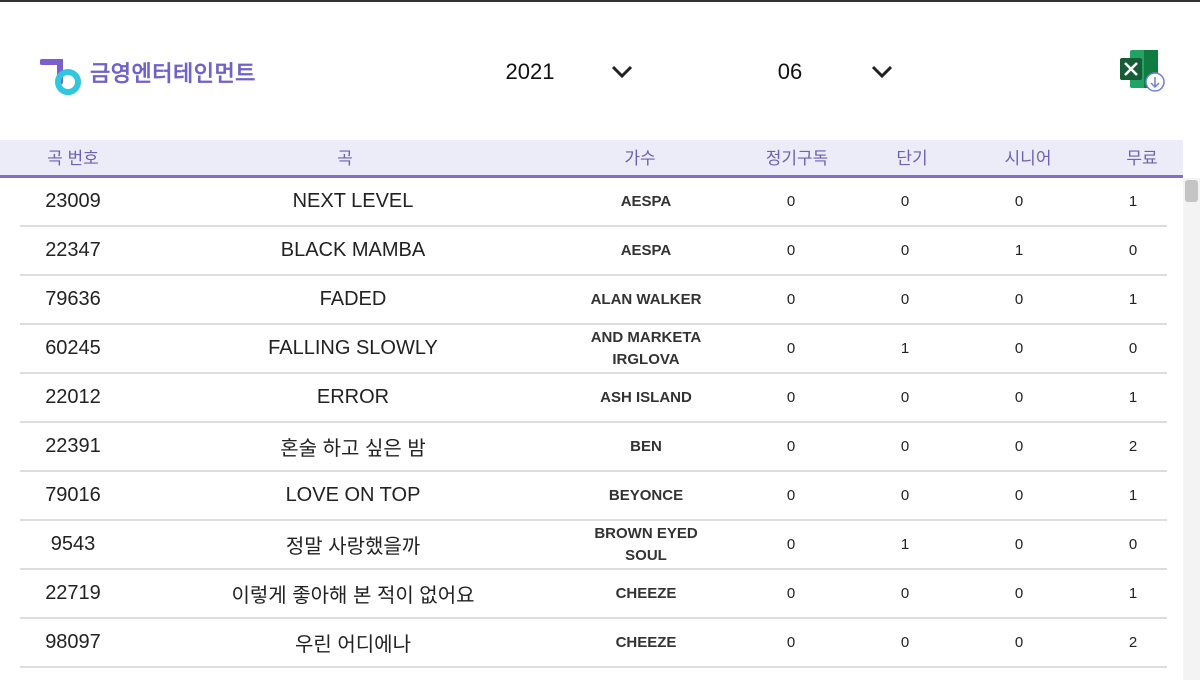 This screenshot has height=680, width=1200. I want to click on song-number: 22391, so click(73, 446).